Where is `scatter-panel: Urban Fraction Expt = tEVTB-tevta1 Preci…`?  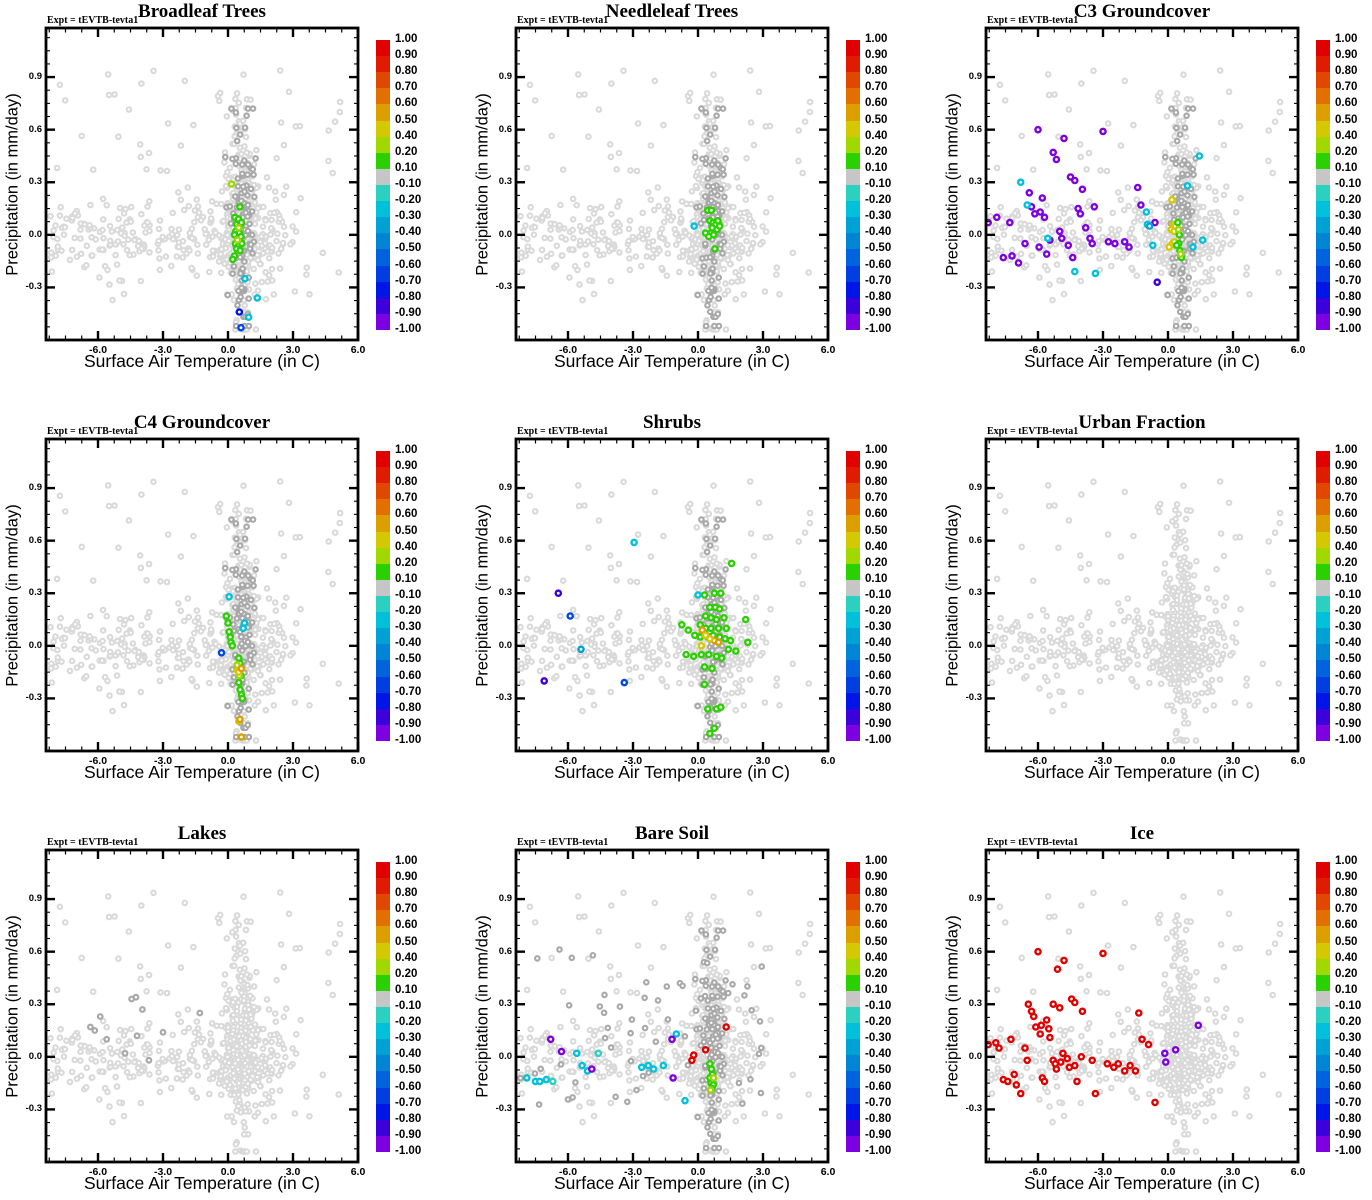
scatter-panel: Urban Fraction Expt = tEVTB-tevta1 Preci… is located at coordinates (1156, 616).